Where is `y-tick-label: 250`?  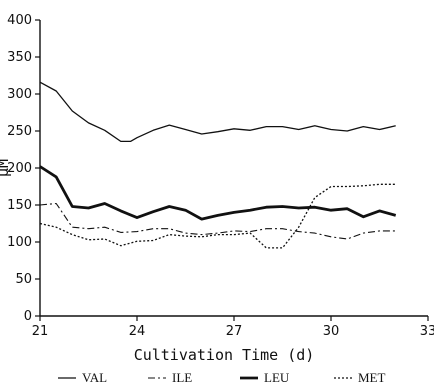
y-tick-label: 250 is located at coordinates (19, 131).